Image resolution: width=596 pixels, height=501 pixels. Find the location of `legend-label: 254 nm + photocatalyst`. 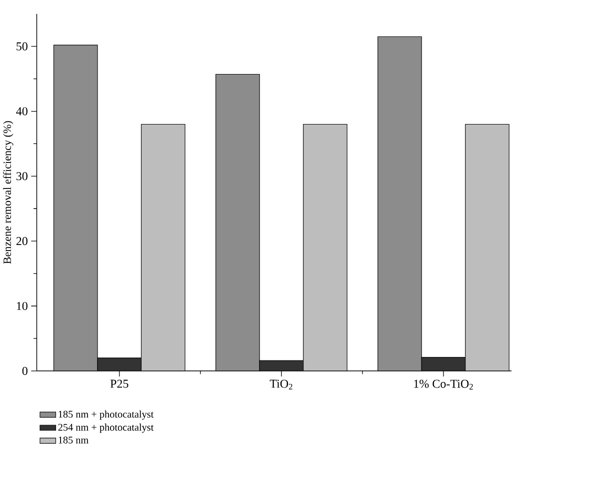

legend-label: 254 nm + photocatalyst is located at coordinates (106, 428).